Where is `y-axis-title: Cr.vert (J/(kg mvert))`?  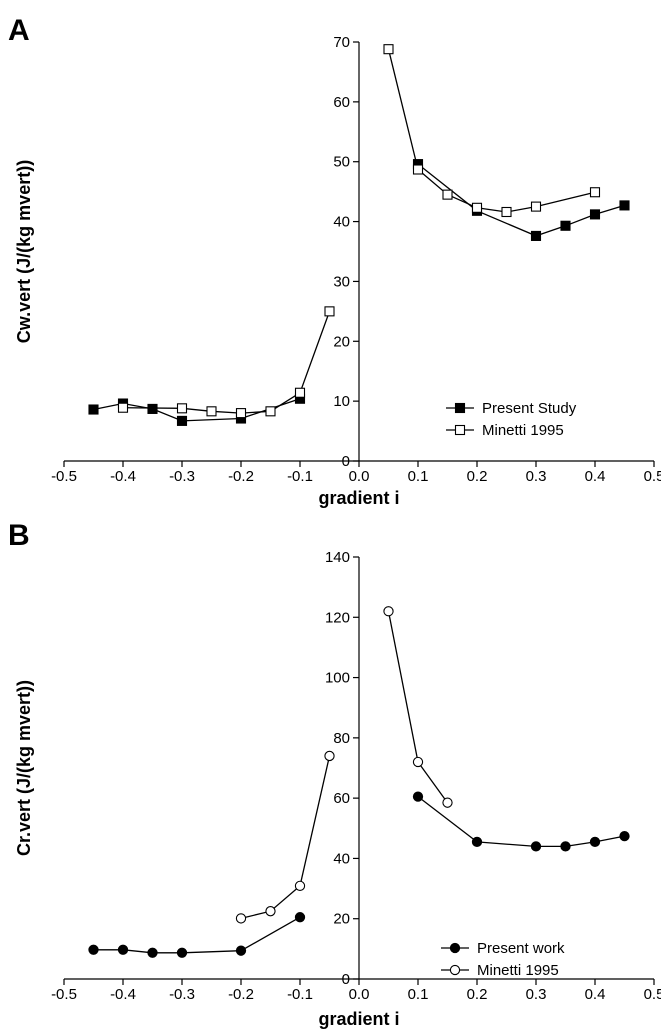
y-axis-title: Cr.vert (J/(kg mvert)) is located at coordinates (24, 768).